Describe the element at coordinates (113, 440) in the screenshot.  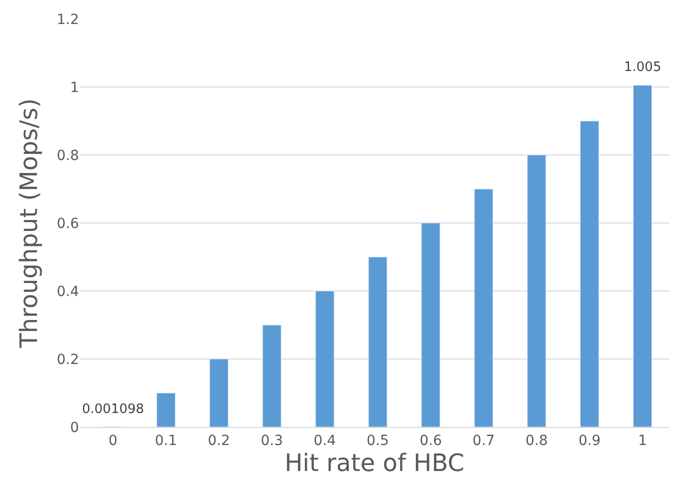
I see `x-tick-label: 0` at that location.